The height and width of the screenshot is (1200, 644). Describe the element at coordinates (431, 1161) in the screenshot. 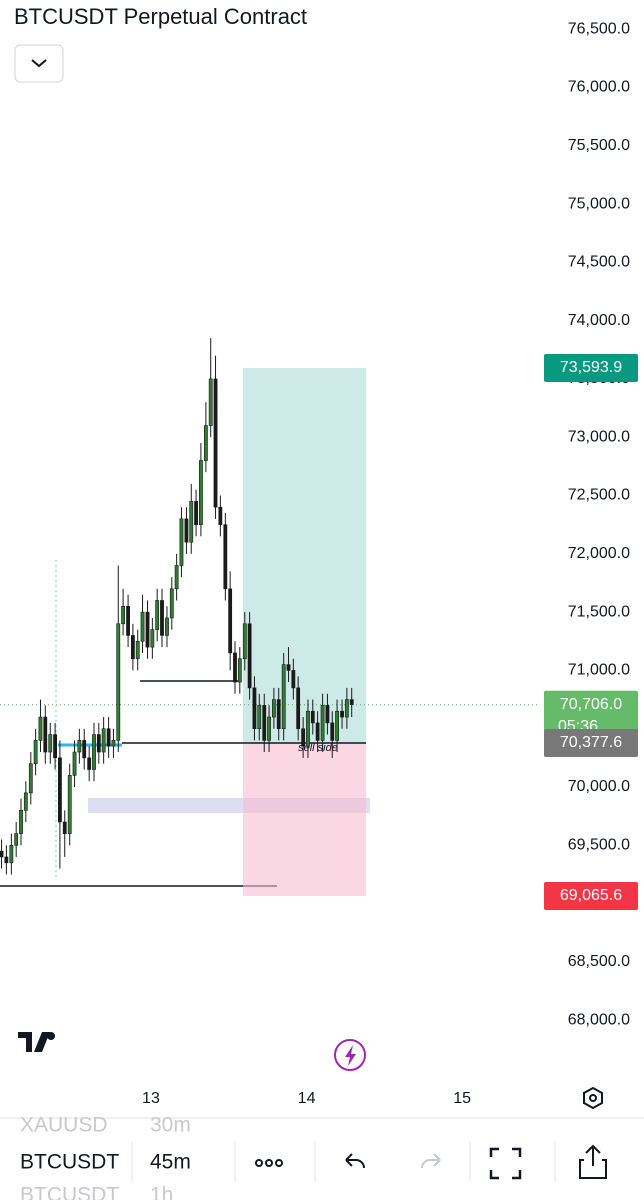

I see `redo-button` at that location.